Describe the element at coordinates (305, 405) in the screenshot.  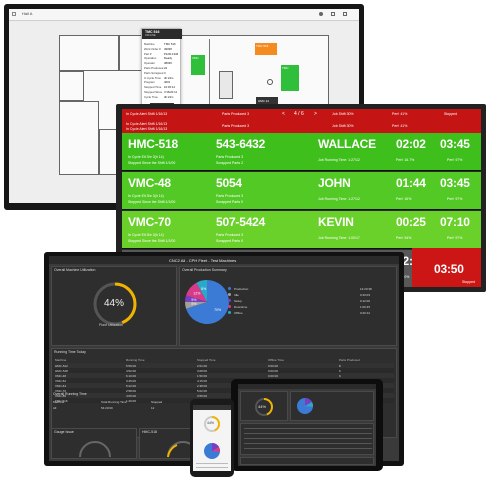
I see `tablet-pie` at that location.